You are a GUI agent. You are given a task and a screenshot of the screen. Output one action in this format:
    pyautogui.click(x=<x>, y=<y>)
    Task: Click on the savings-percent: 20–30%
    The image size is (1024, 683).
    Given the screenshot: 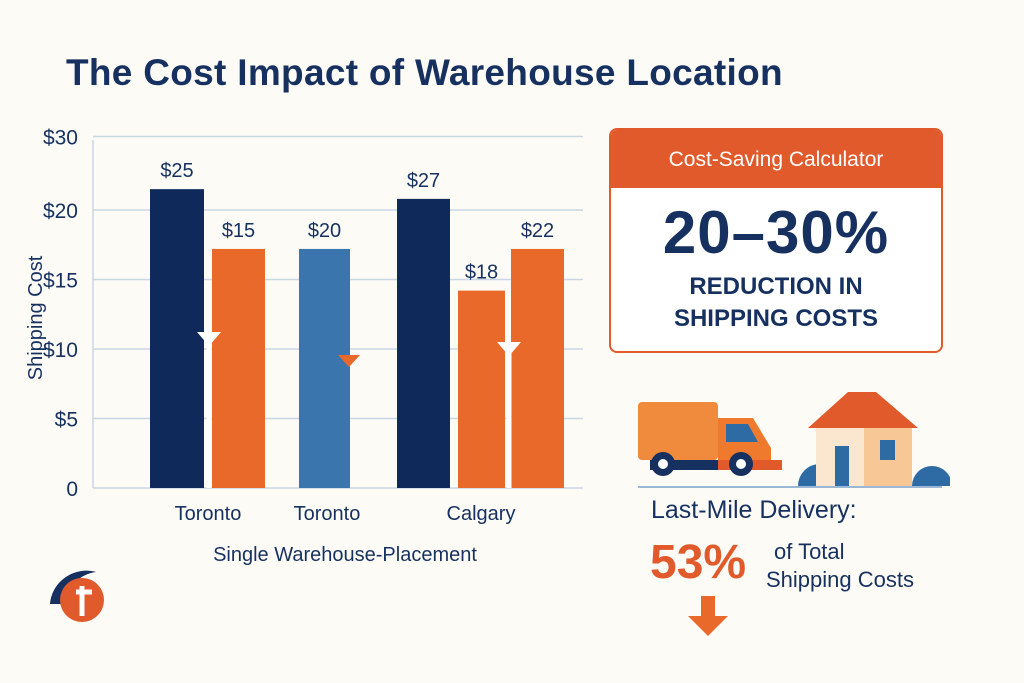 What is the action you would take?
    pyautogui.click(x=776, y=232)
    